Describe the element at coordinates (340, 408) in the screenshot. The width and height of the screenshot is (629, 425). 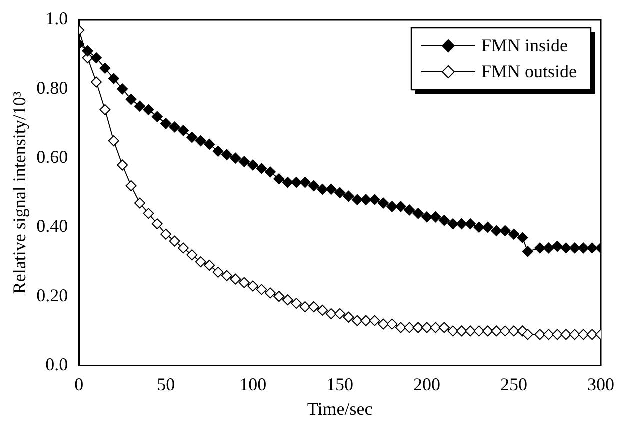
I see `x-axis-title: Time/sec` at that location.